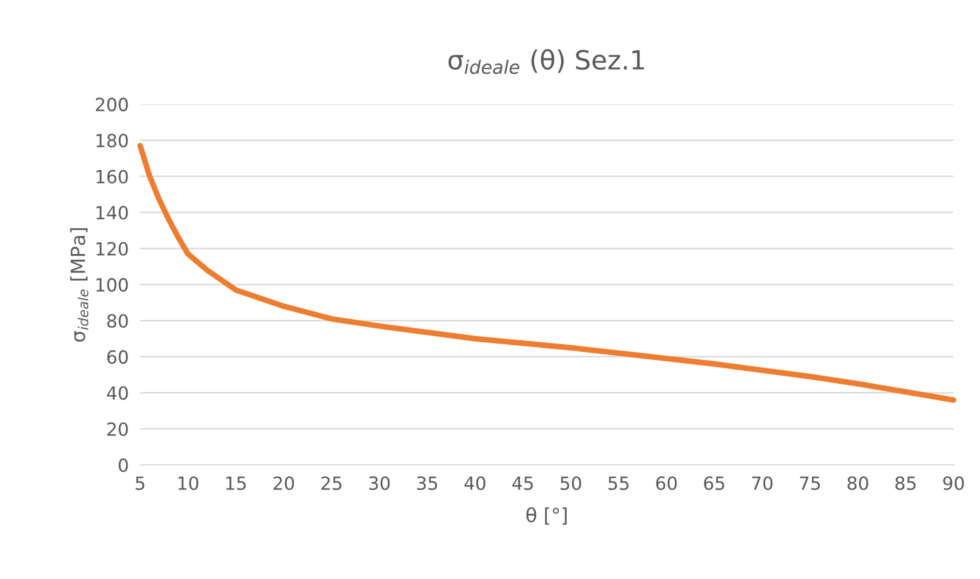 The image size is (980, 579). What do you see at coordinates (618, 483) in the screenshot?
I see `x-tick-label: 55` at bounding box center [618, 483].